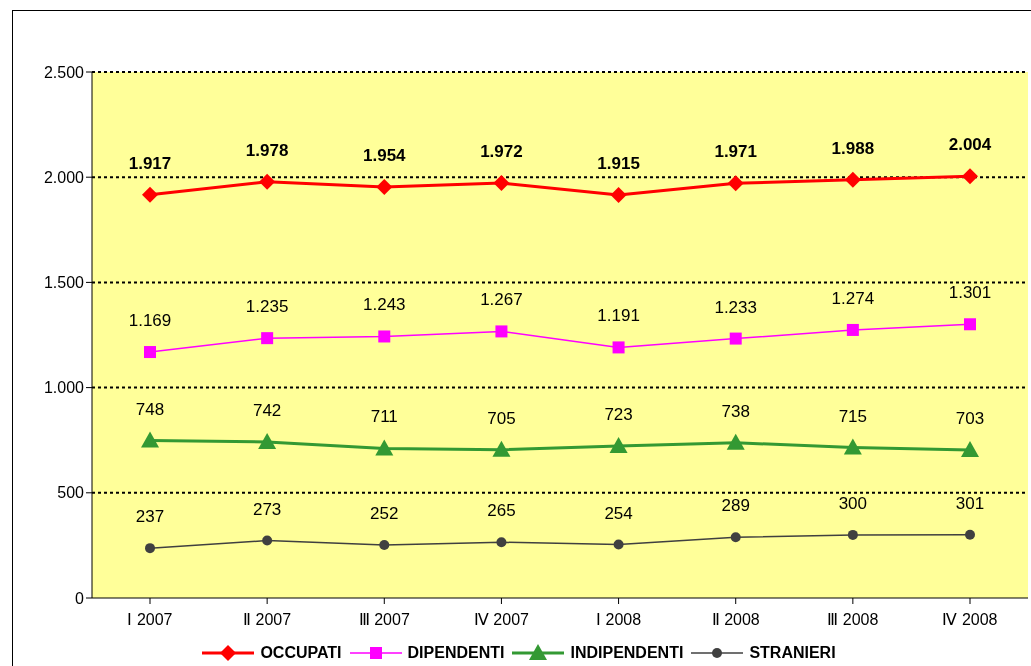 The height and width of the screenshot is (666, 1031). What do you see at coordinates (618, 164) in the screenshot?
I see `data-label: 1.915` at bounding box center [618, 164].